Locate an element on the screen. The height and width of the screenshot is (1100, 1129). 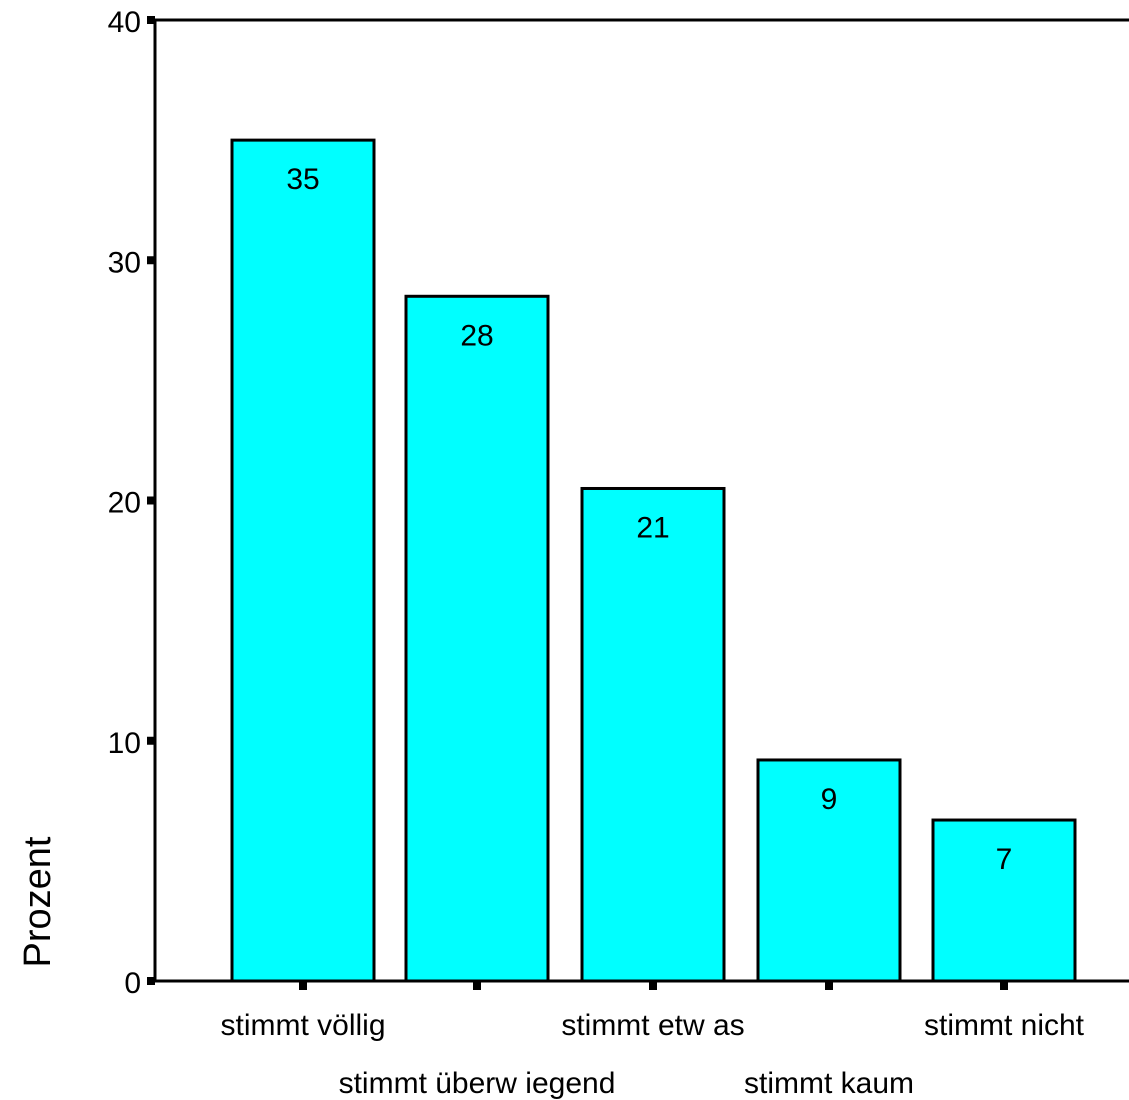
bar-value-label: 7 is located at coordinates (1004, 859).